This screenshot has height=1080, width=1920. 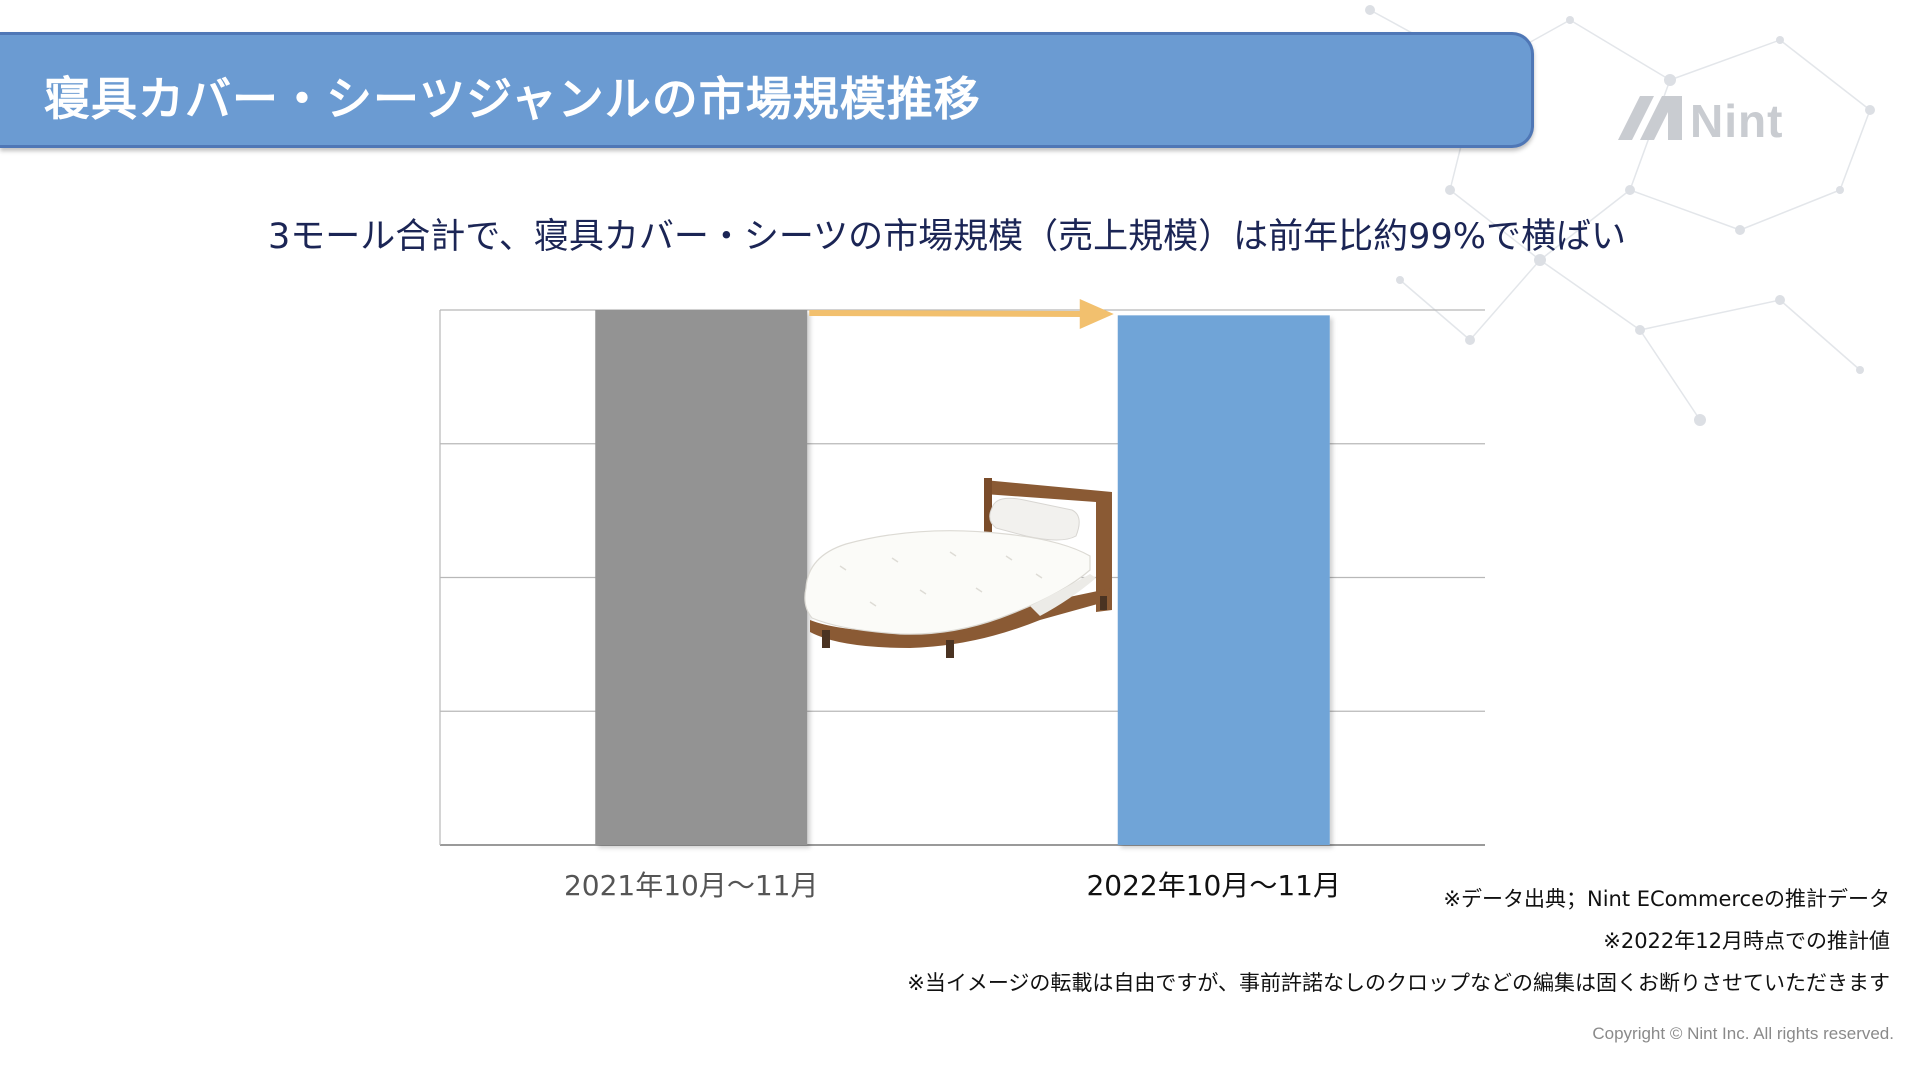 What do you see at coordinates (952, 885) in the screenshot?
I see `chart-tick-labels: 2021年10月〜11月 2022年10月〜11月` at bounding box center [952, 885].